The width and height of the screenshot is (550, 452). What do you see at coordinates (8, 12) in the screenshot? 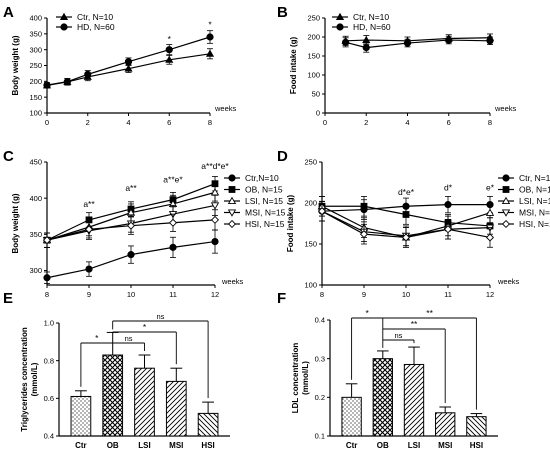
I see `panel-label: A` at bounding box center [8, 12].